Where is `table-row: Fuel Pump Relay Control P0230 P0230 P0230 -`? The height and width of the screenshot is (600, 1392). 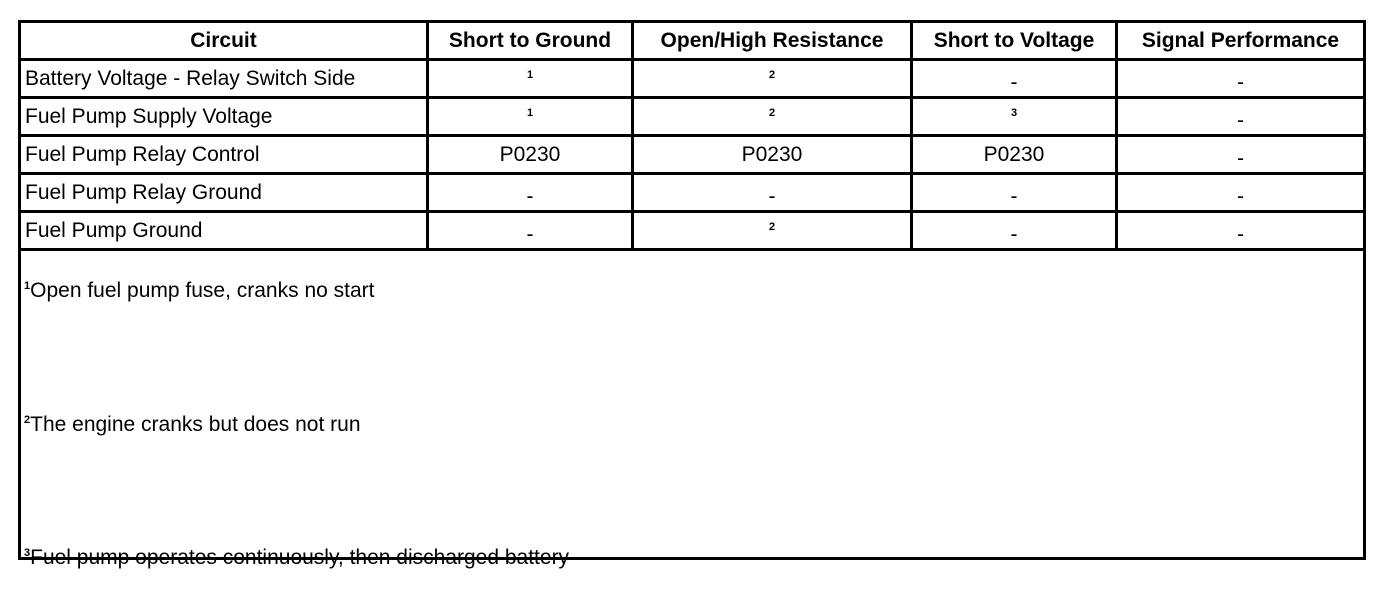 table-row: Fuel Pump Relay Control P0230 P0230 P0230 - is located at coordinates (692, 154).